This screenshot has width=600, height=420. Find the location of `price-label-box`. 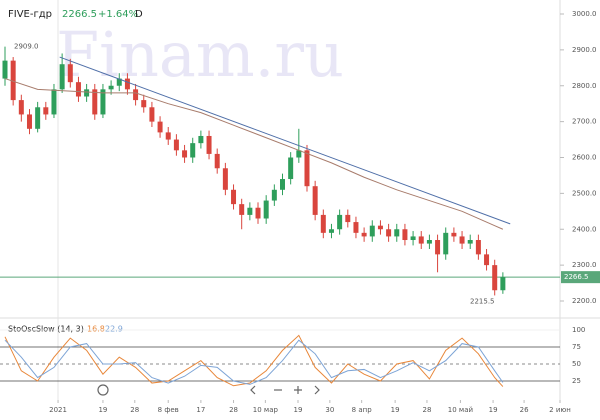

price-label-box is located at coordinates (580, 277).